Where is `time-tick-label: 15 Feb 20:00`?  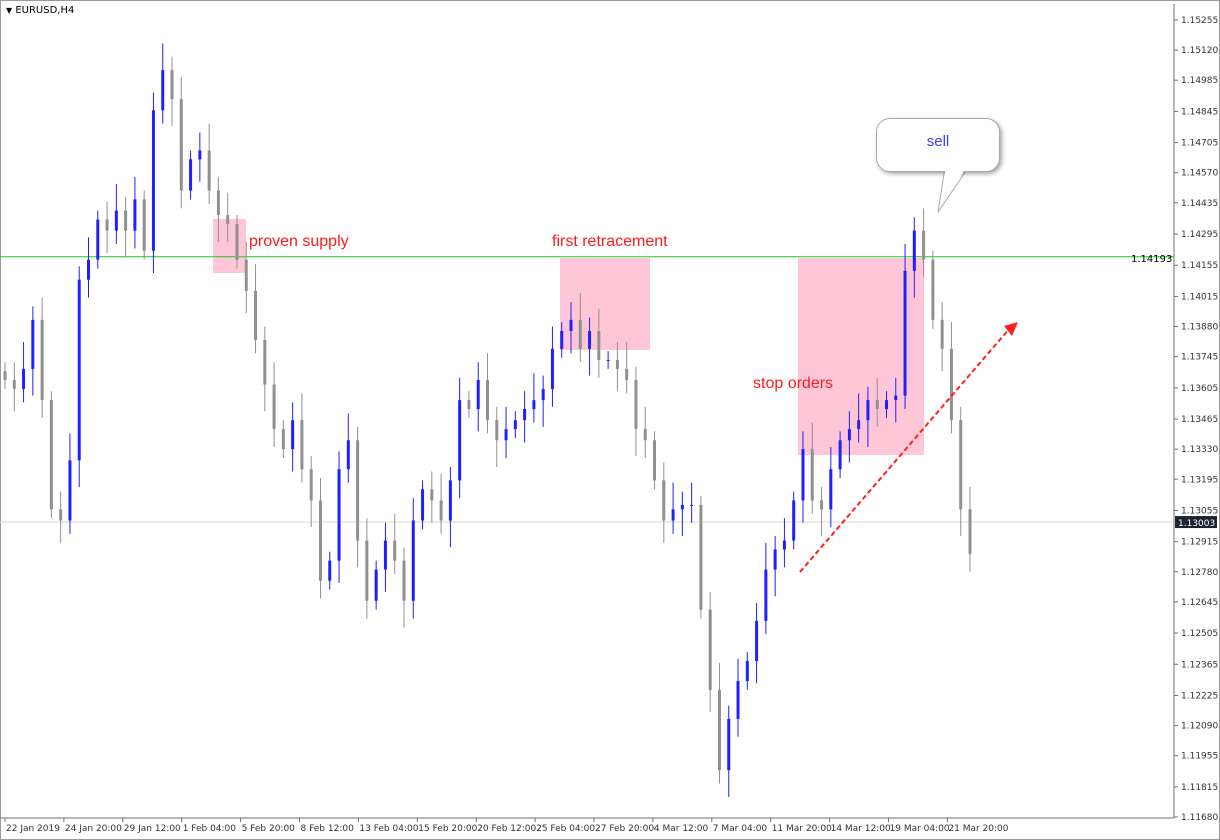
time-tick-label: 15 Feb 20:00 is located at coordinates (447, 829).